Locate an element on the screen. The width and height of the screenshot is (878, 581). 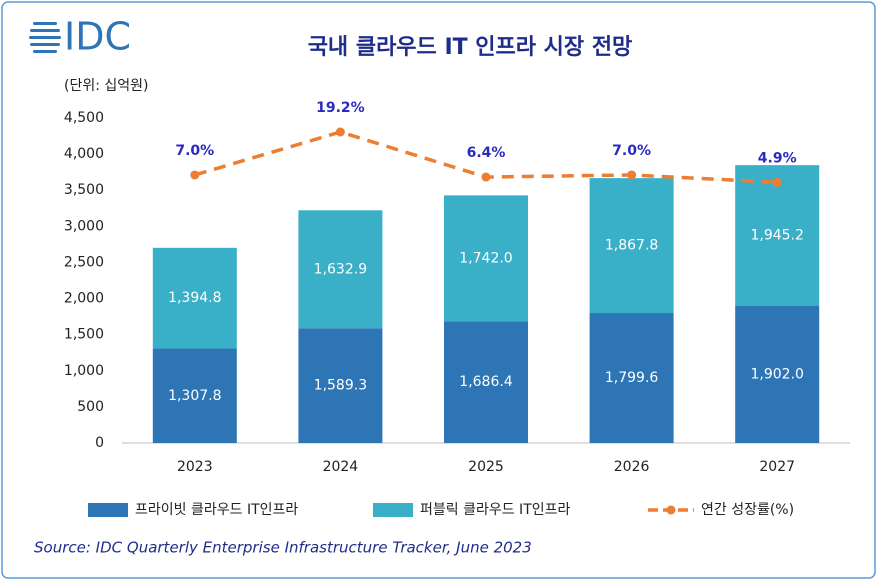
y-tick-label: 500 is located at coordinates (90, 407).